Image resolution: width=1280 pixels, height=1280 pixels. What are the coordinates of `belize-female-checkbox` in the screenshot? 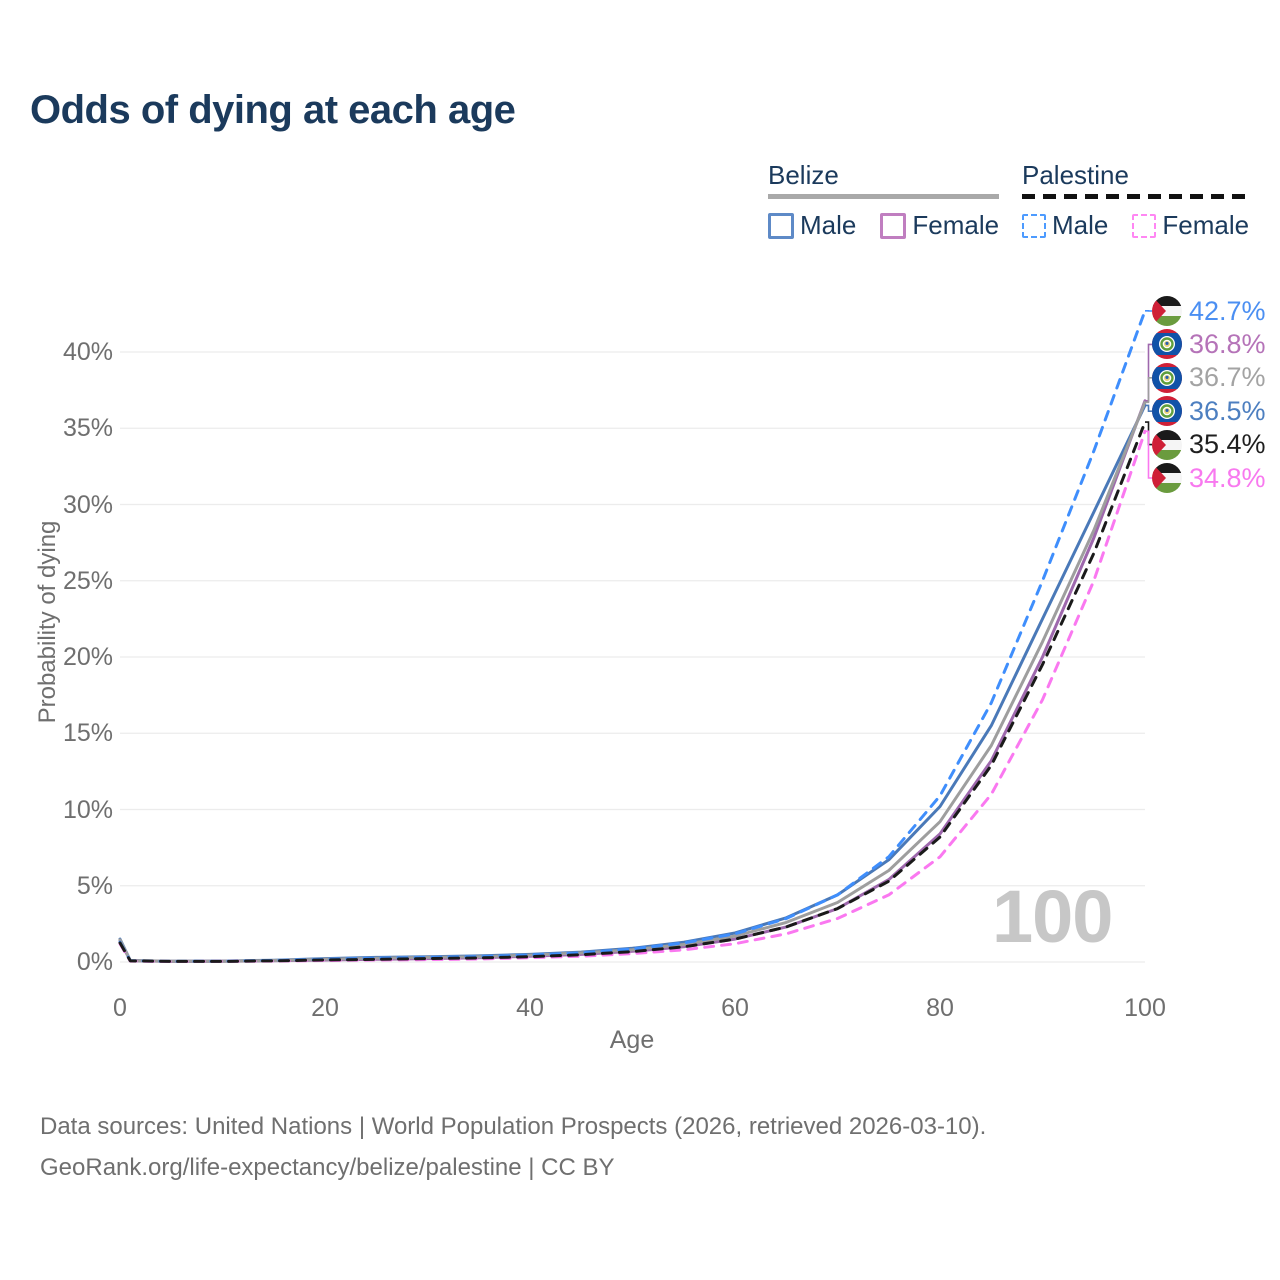 It's located at (893, 225).